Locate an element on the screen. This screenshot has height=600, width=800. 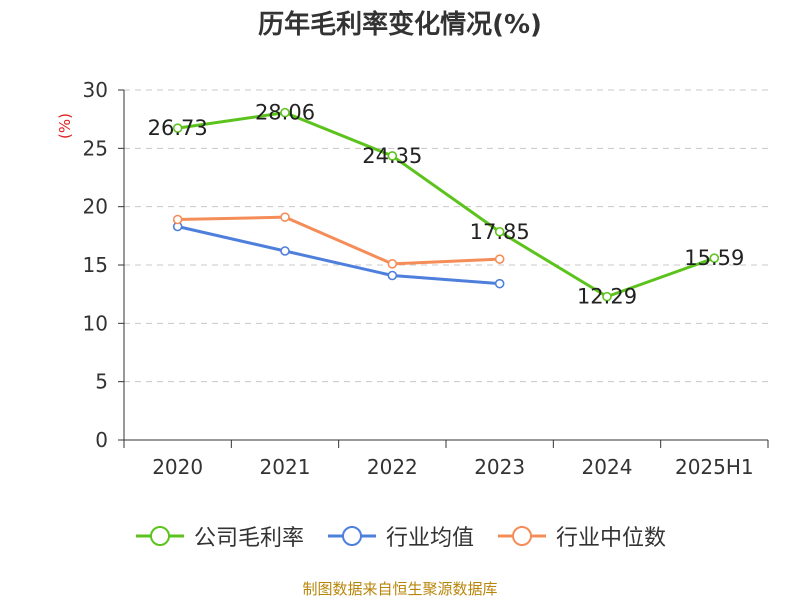
y-axis-label: (%) is located at coordinates (65, 126).